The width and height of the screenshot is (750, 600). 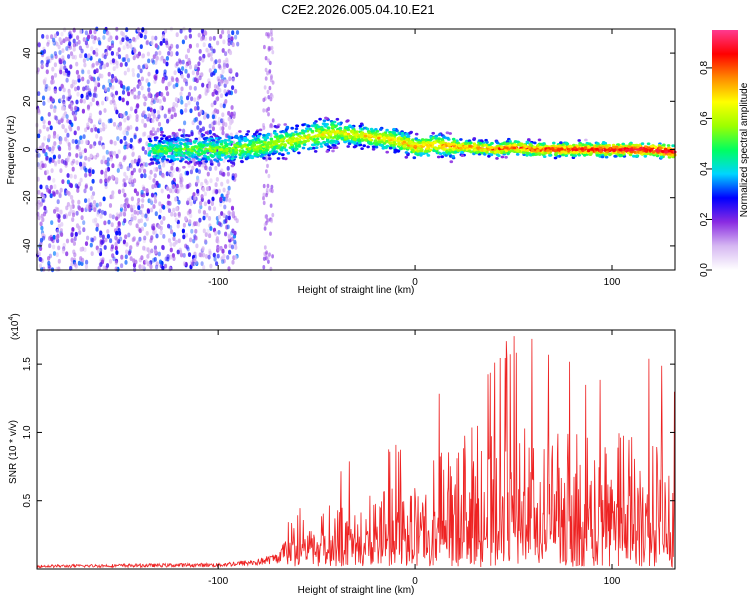 I want to click on snr-y-axis-label: SNR (10 * v/v), so click(x=13, y=452).